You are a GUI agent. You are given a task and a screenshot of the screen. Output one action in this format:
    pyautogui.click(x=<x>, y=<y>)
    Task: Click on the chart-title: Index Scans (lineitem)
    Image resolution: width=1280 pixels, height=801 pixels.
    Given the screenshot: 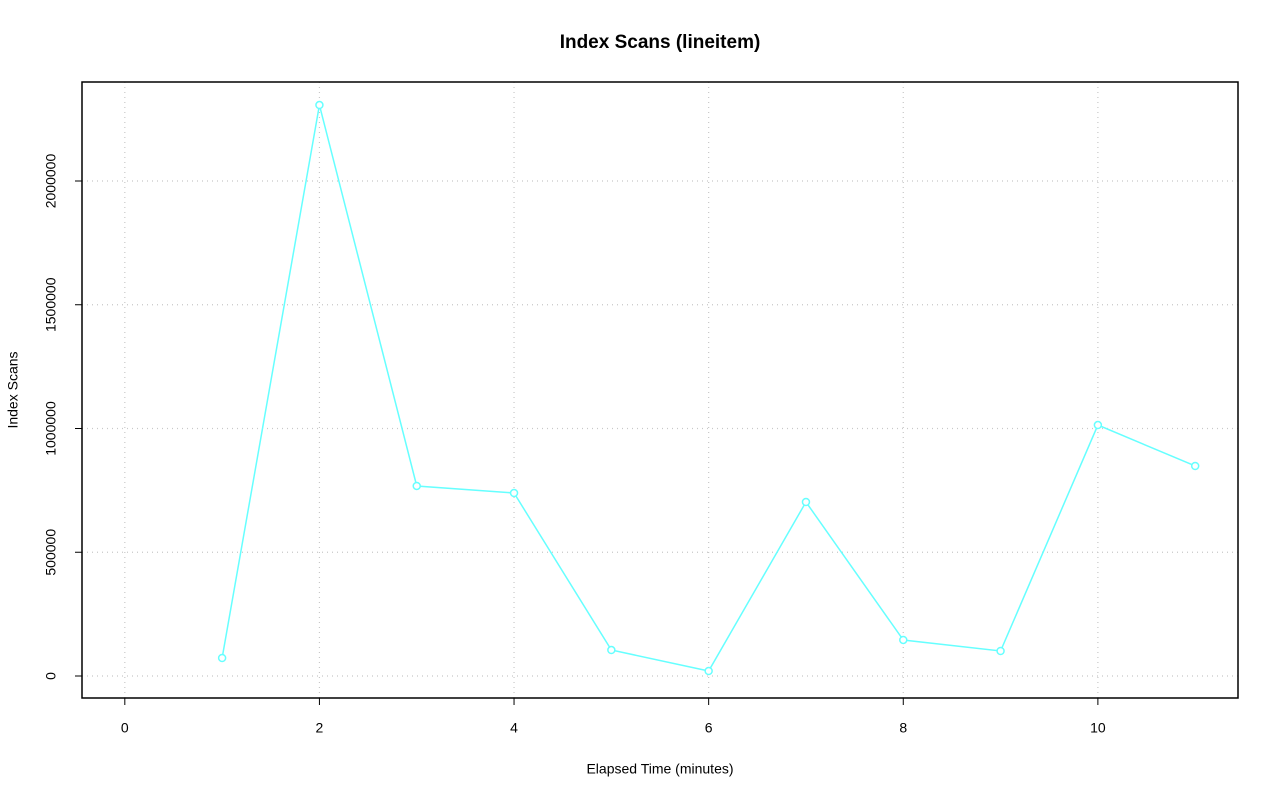 What is the action you would take?
    pyautogui.click(x=660, y=42)
    